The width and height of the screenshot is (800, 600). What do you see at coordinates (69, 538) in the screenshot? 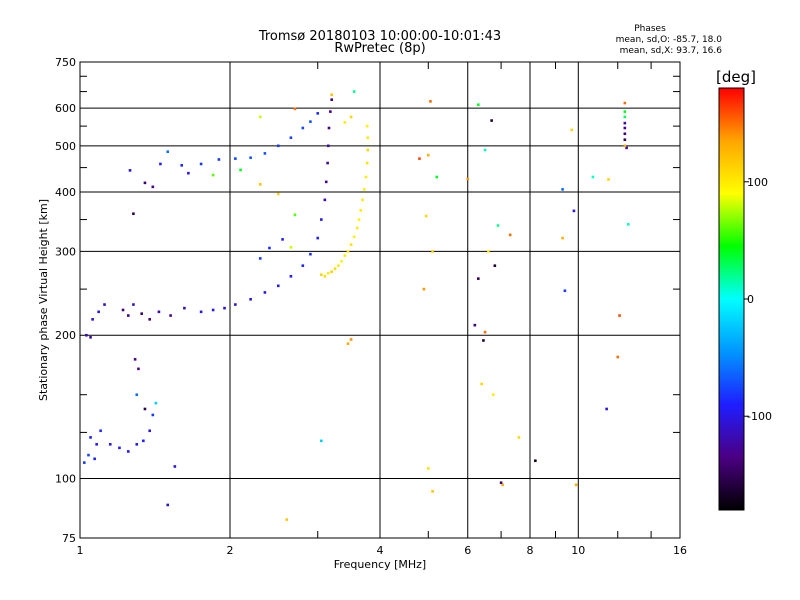
I see `y-tick-label: 75` at bounding box center [69, 538].